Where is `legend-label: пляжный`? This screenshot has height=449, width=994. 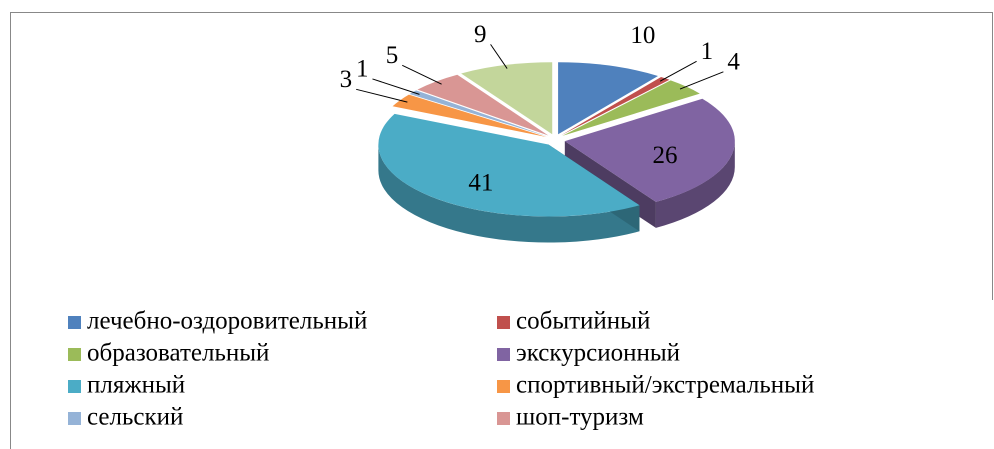
legend-label: пляжный is located at coordinates (136, 385).